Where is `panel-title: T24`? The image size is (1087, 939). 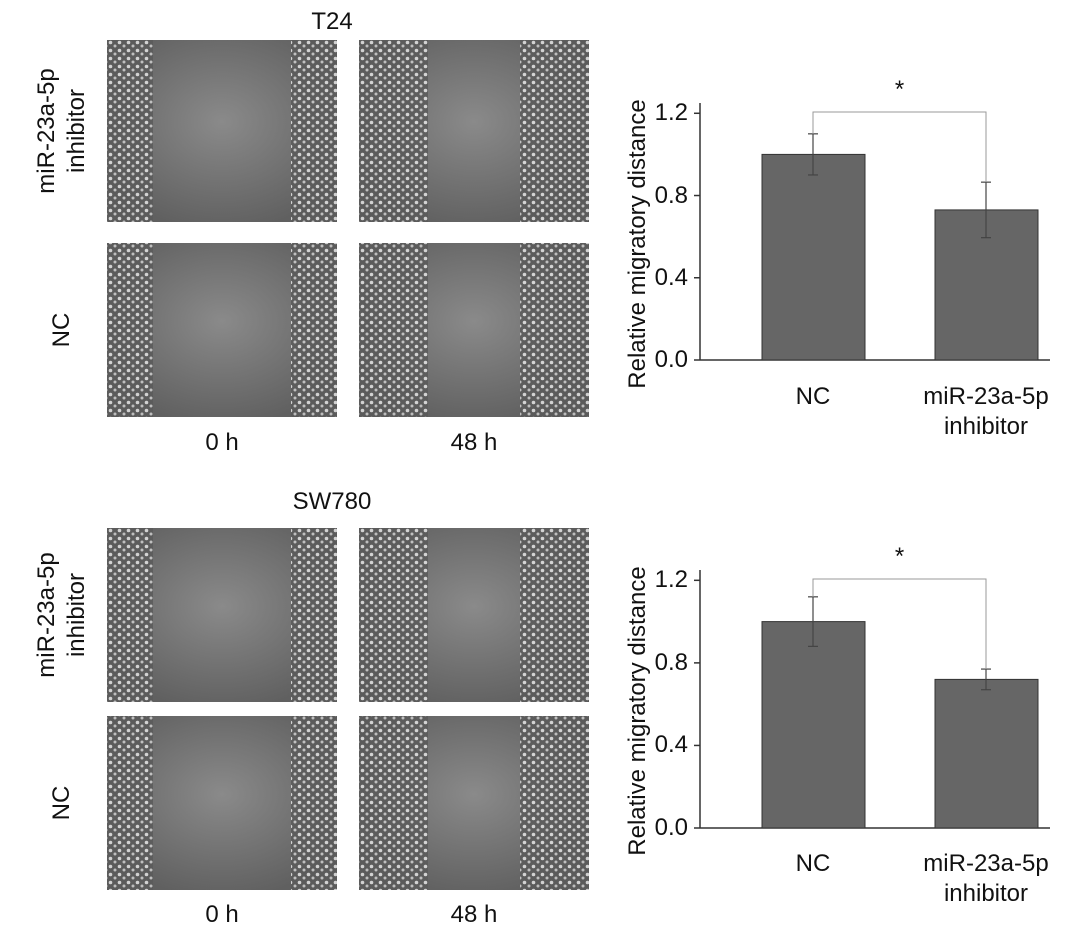
panel-title: T24 is located at coordinates (332, 21).